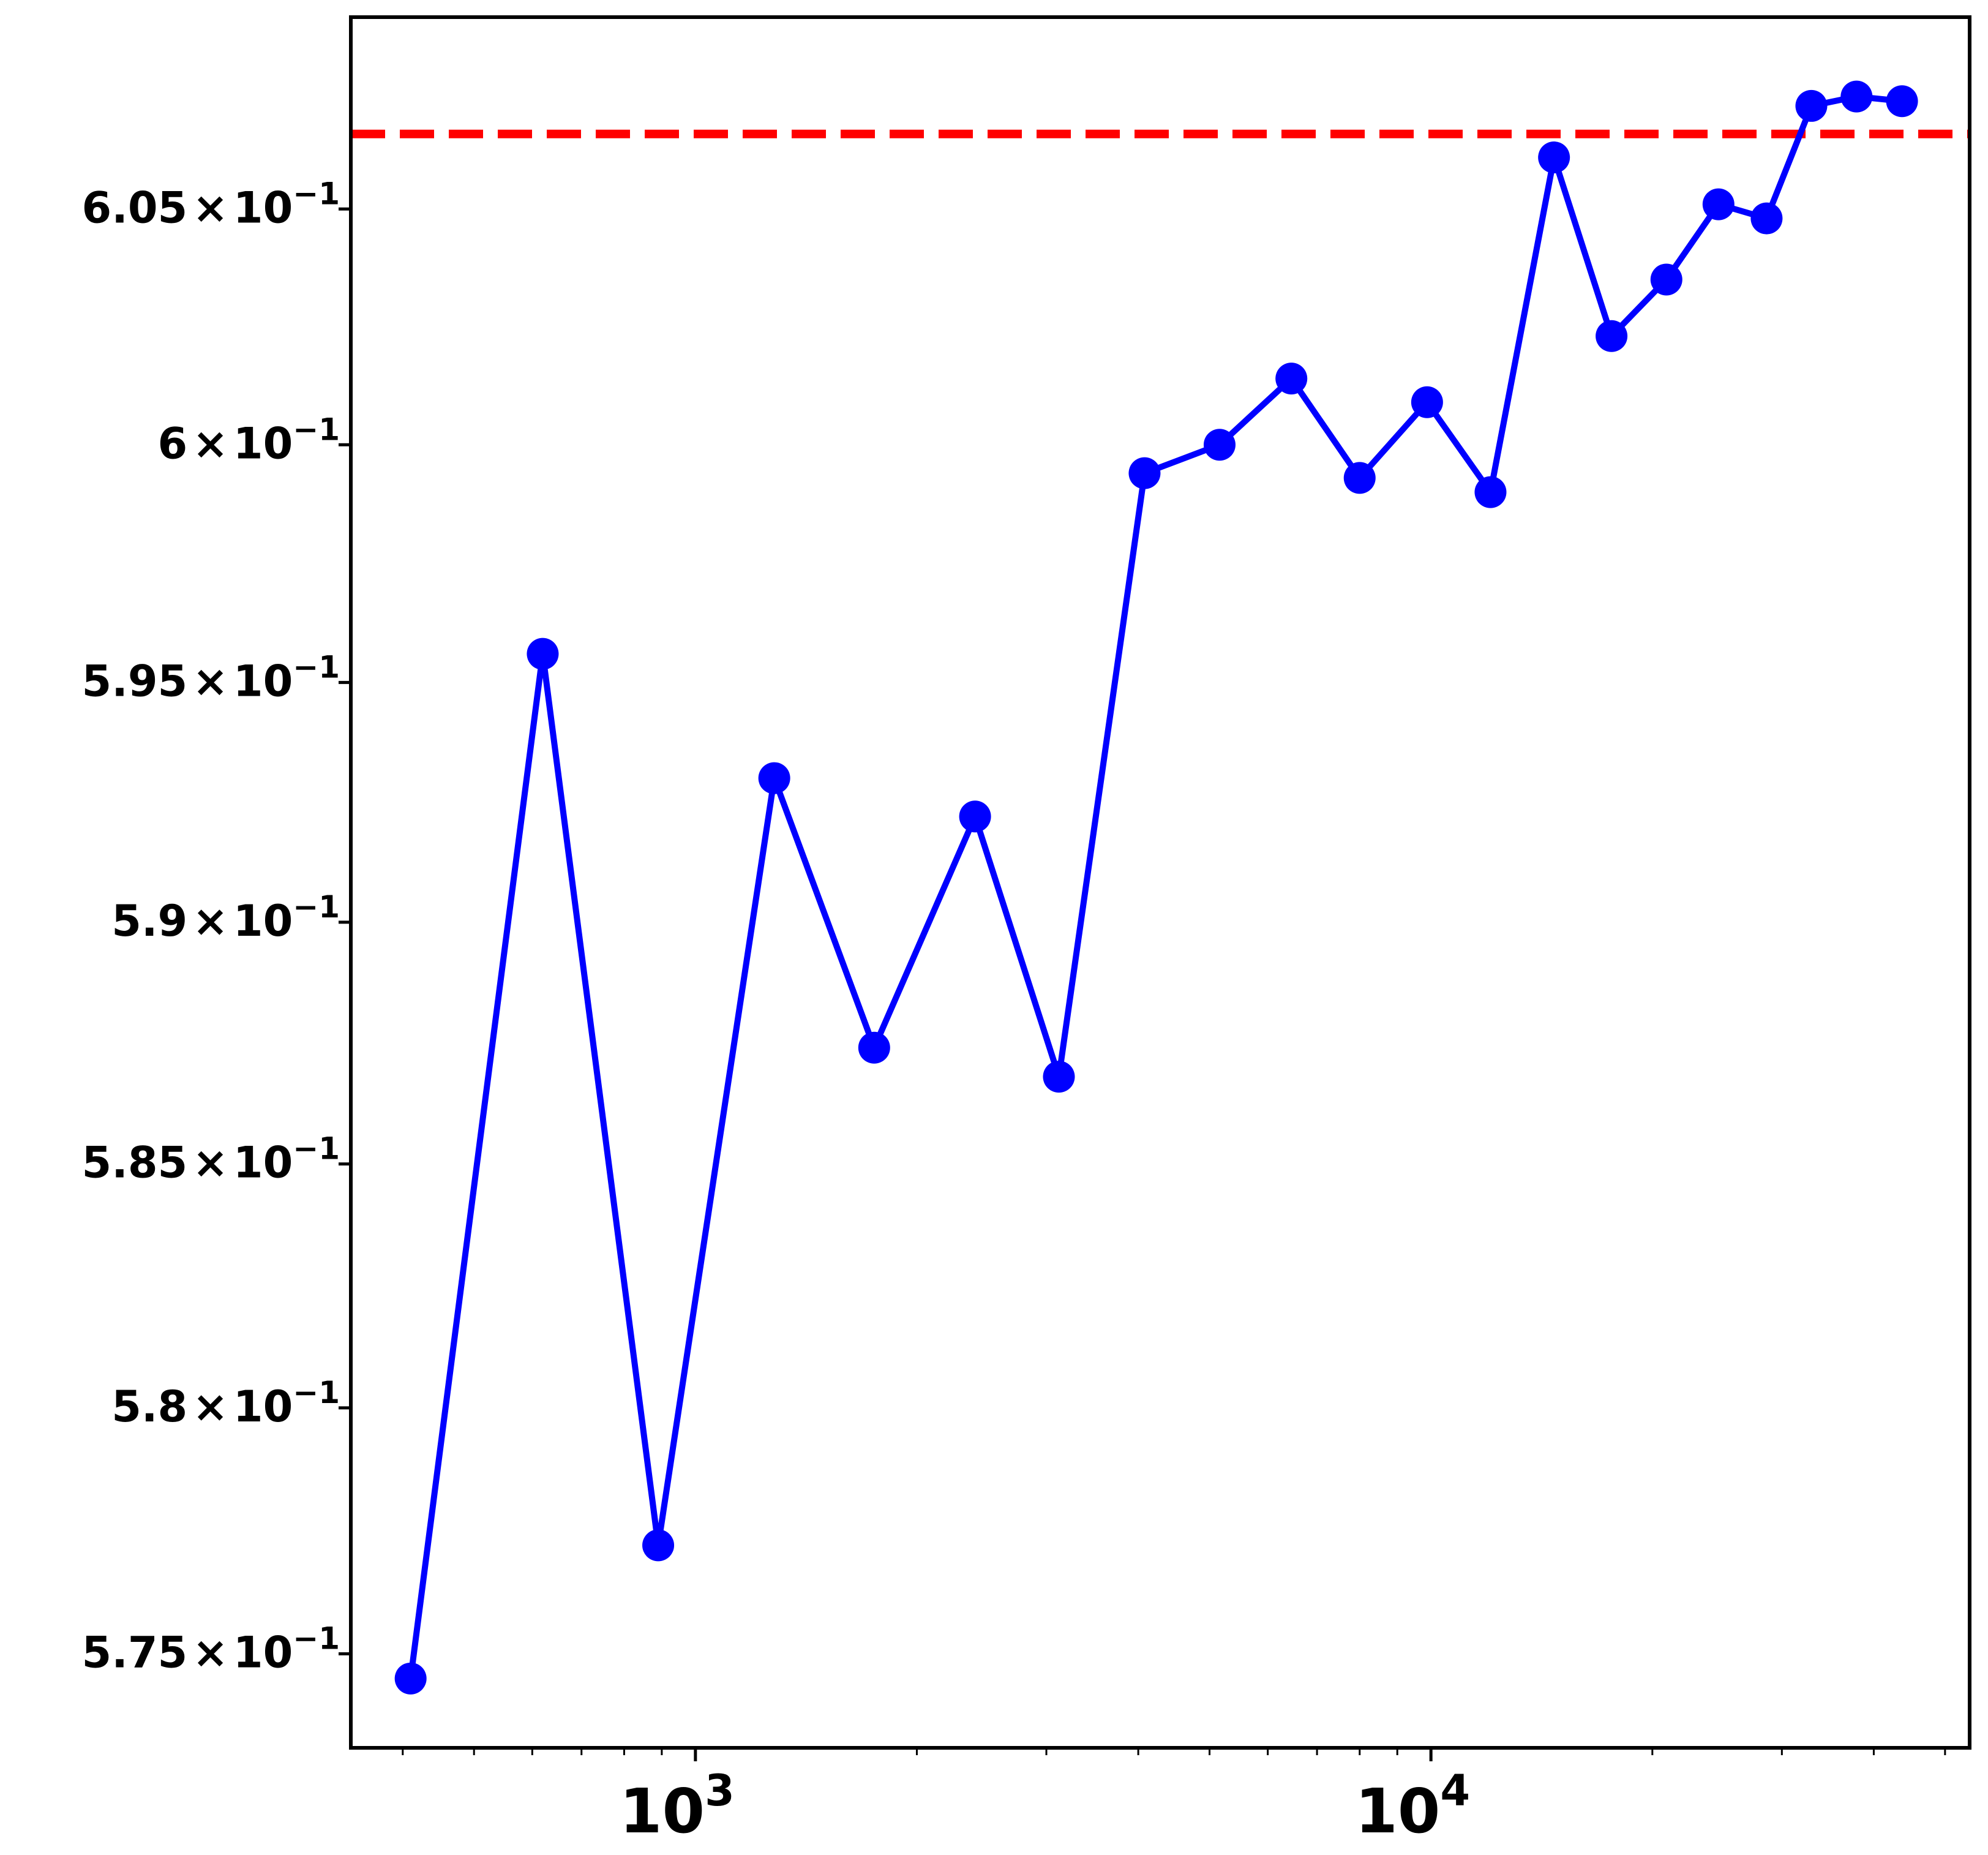  What do you see at coordinates (211, 677) in the screenshot?
I see `y-tick-label: 5.95 × 10⁻¹` at bounding box center [211, 677].